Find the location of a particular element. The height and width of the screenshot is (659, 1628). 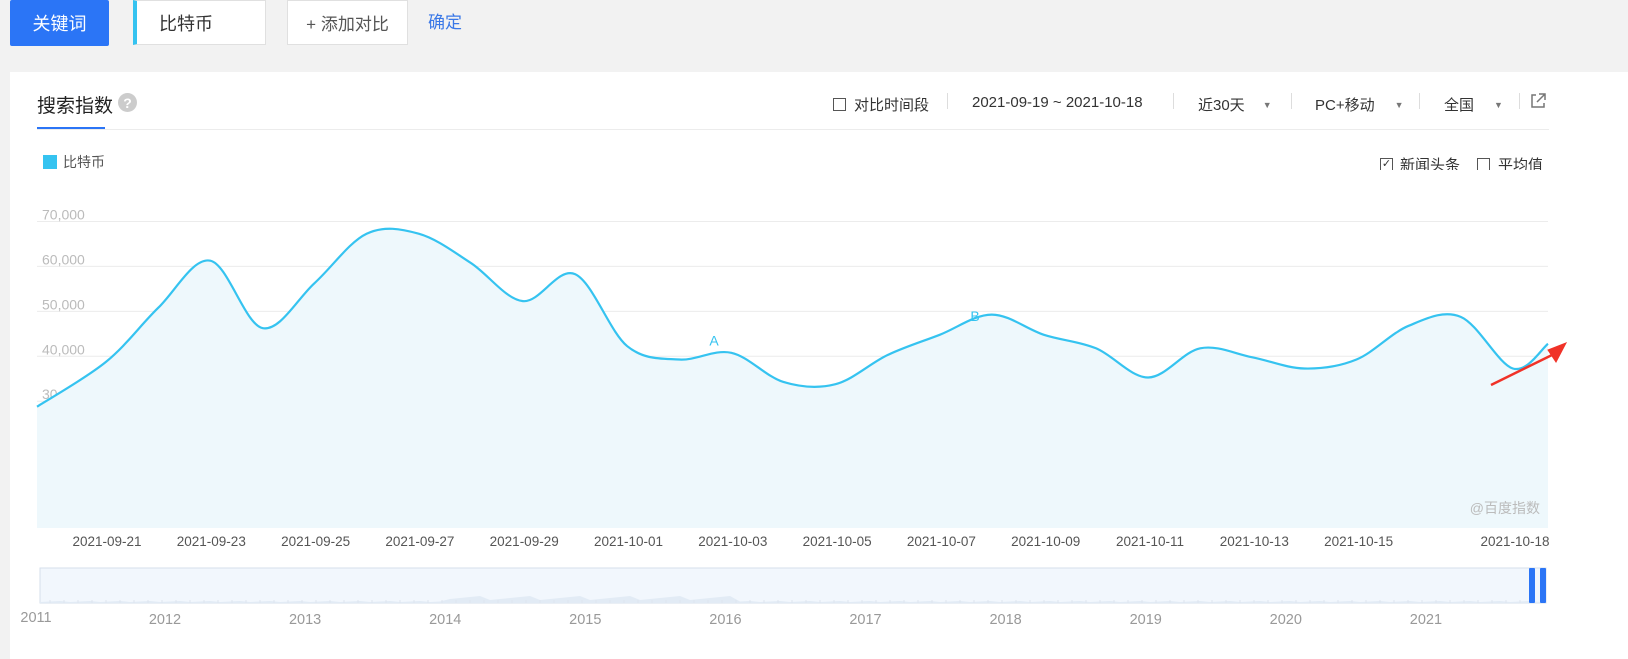

compare-period-toggle: 对比时间段 is located at coordinates (881, 104).